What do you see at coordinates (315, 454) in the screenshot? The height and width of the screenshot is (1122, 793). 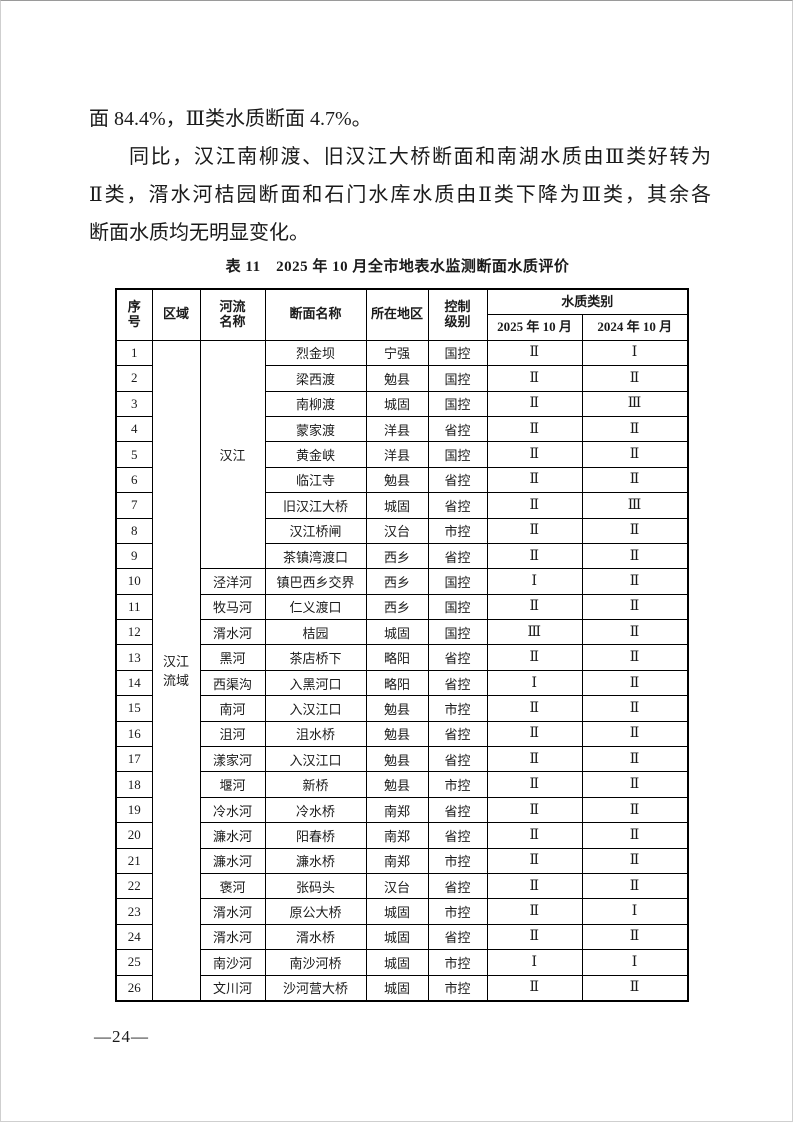 I see `cell-section: 黄金峡` at bounding box center [315, 454].